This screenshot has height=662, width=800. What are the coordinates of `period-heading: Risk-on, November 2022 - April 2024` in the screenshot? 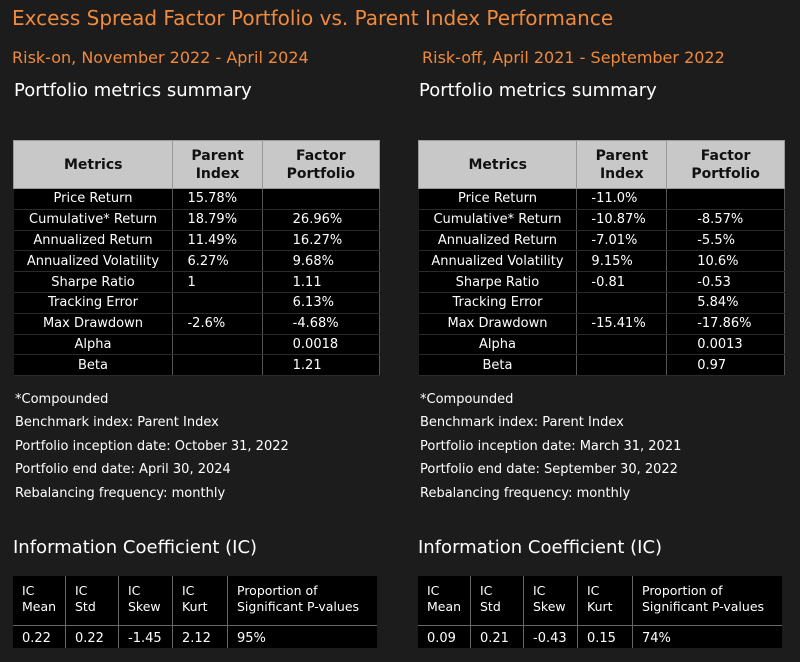 It's located at (160, 57).